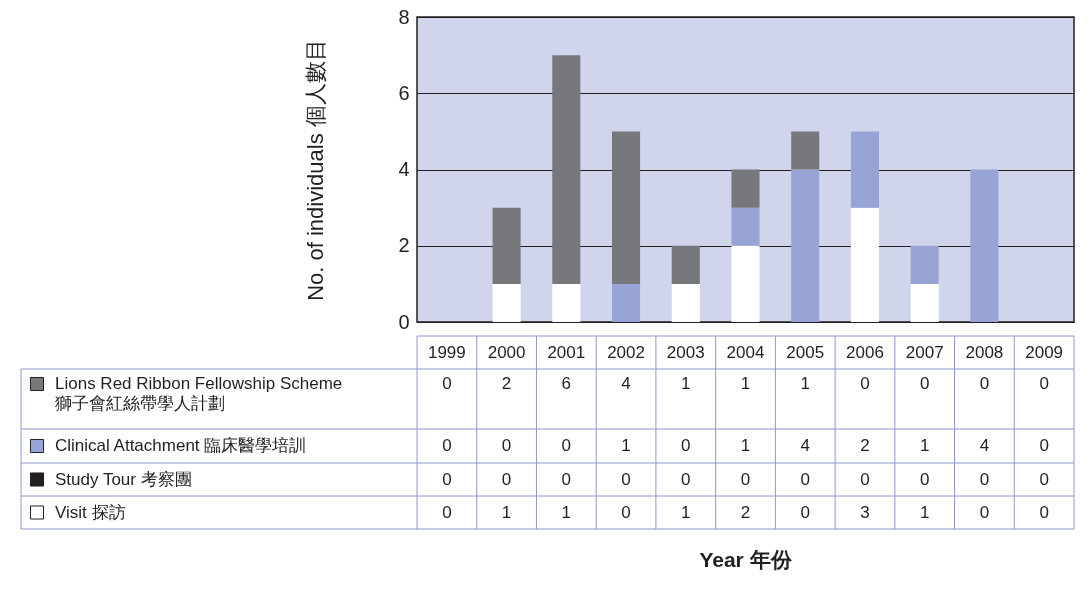 The width and height of the screenshot is (1088, 596). What do you see at coordinates (316, 170) in the screenshot?
I see `y-axis-title: No. of individuals 個人數目` at bounding box center [316, 170].